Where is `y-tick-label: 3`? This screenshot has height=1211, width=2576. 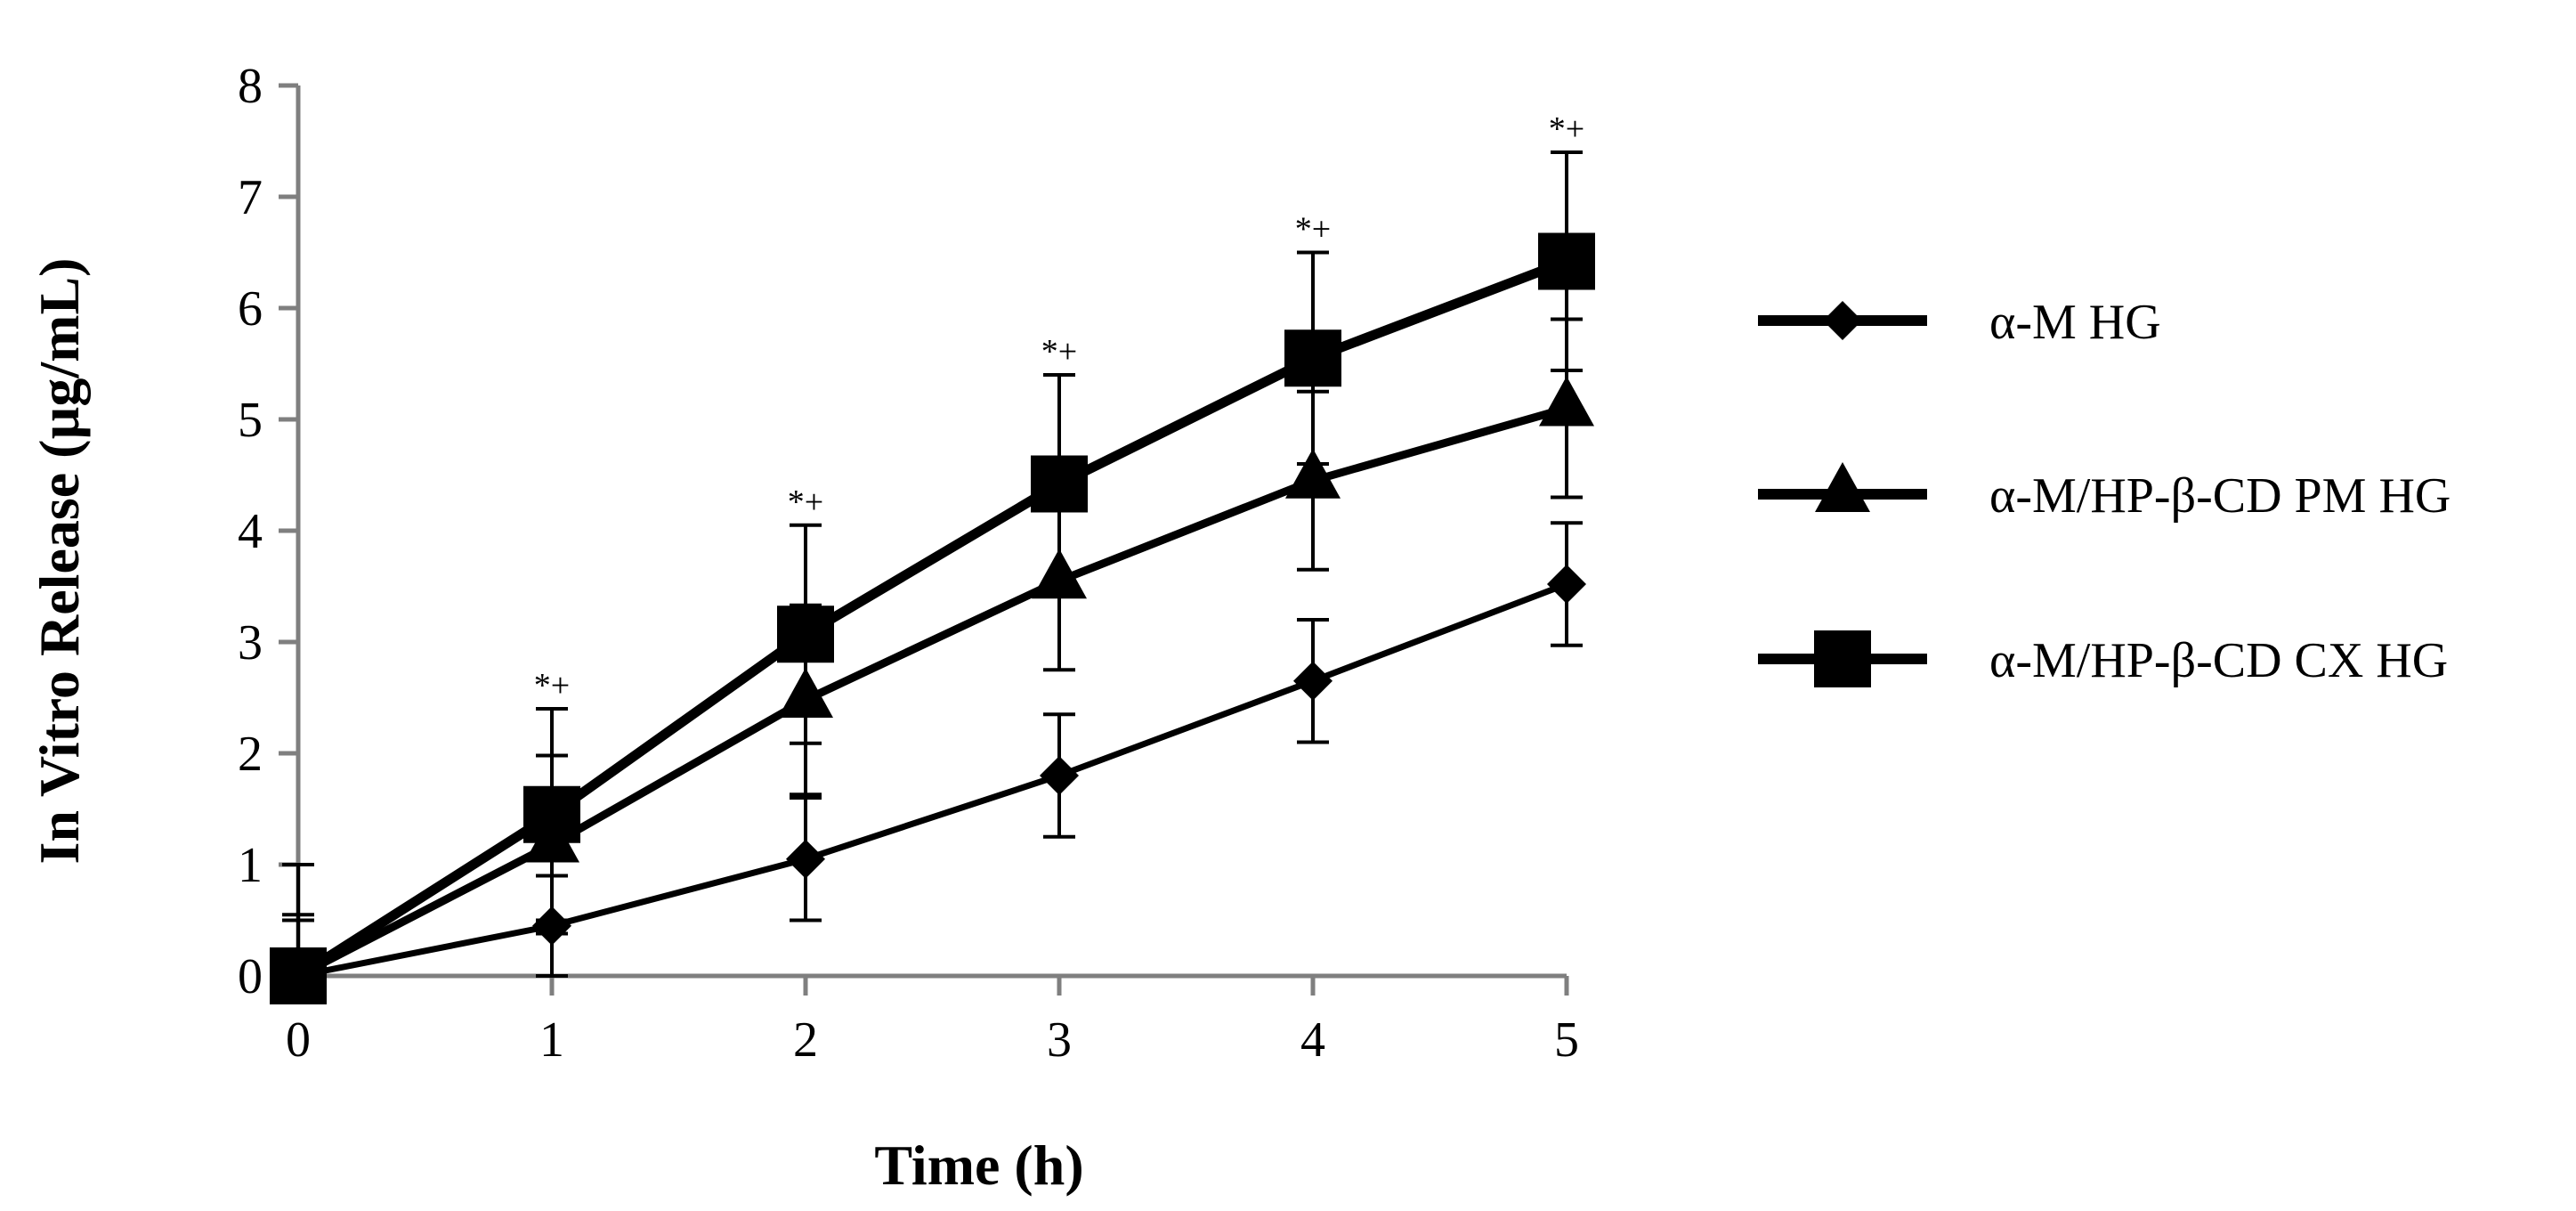 y-tick-label: 3 is located at coordinates (250, 643).